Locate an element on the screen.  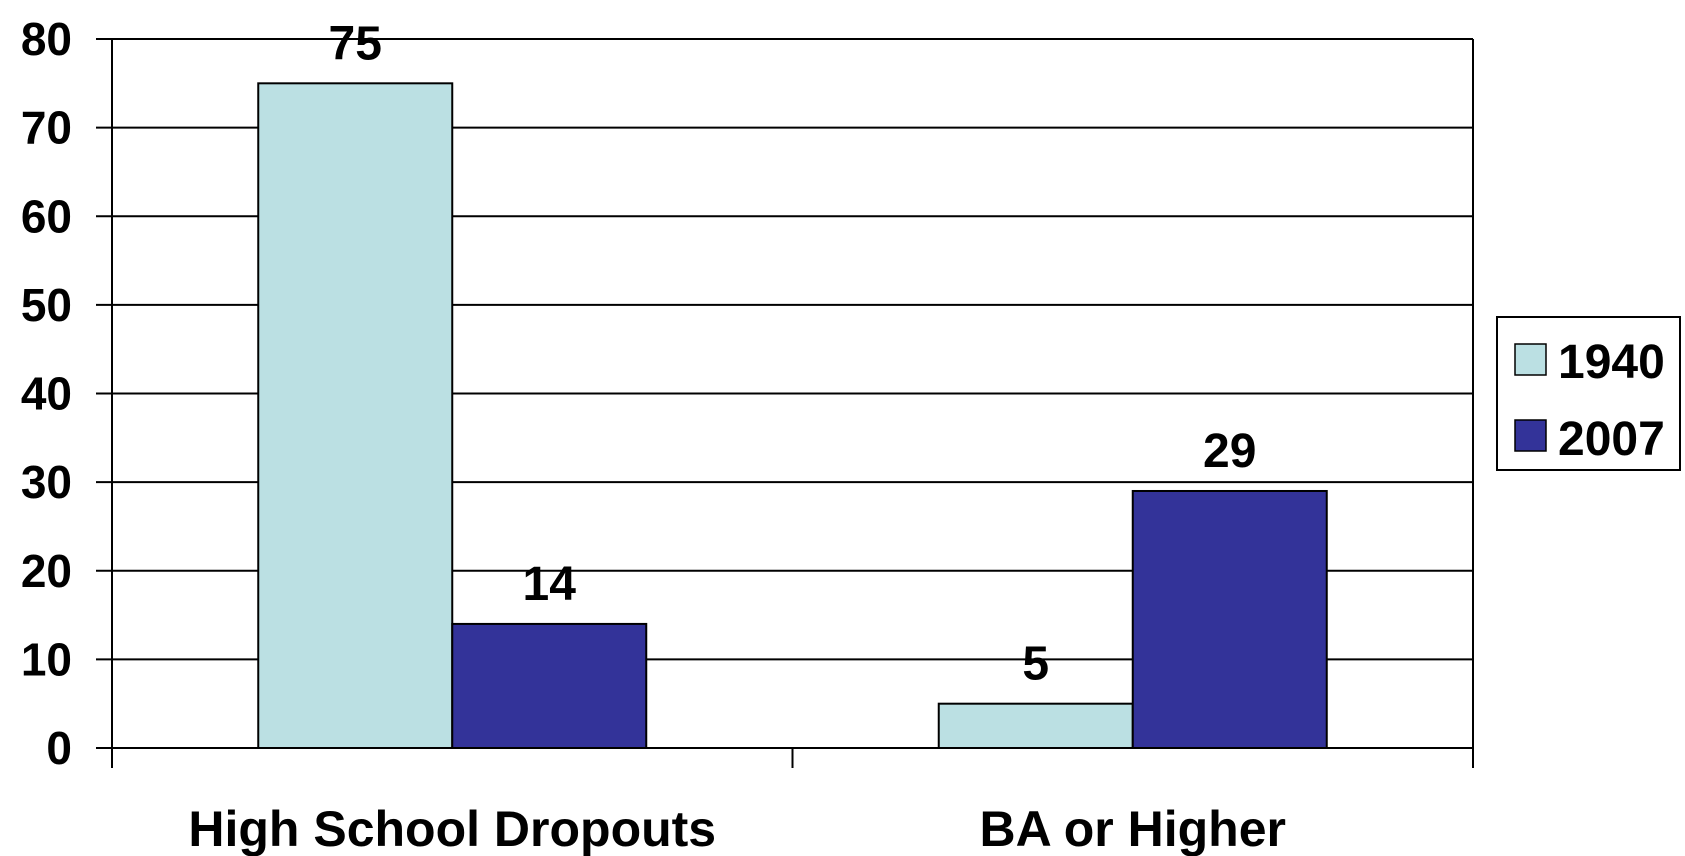
y-tick-label: 0 is located at coordinates (59, 748).